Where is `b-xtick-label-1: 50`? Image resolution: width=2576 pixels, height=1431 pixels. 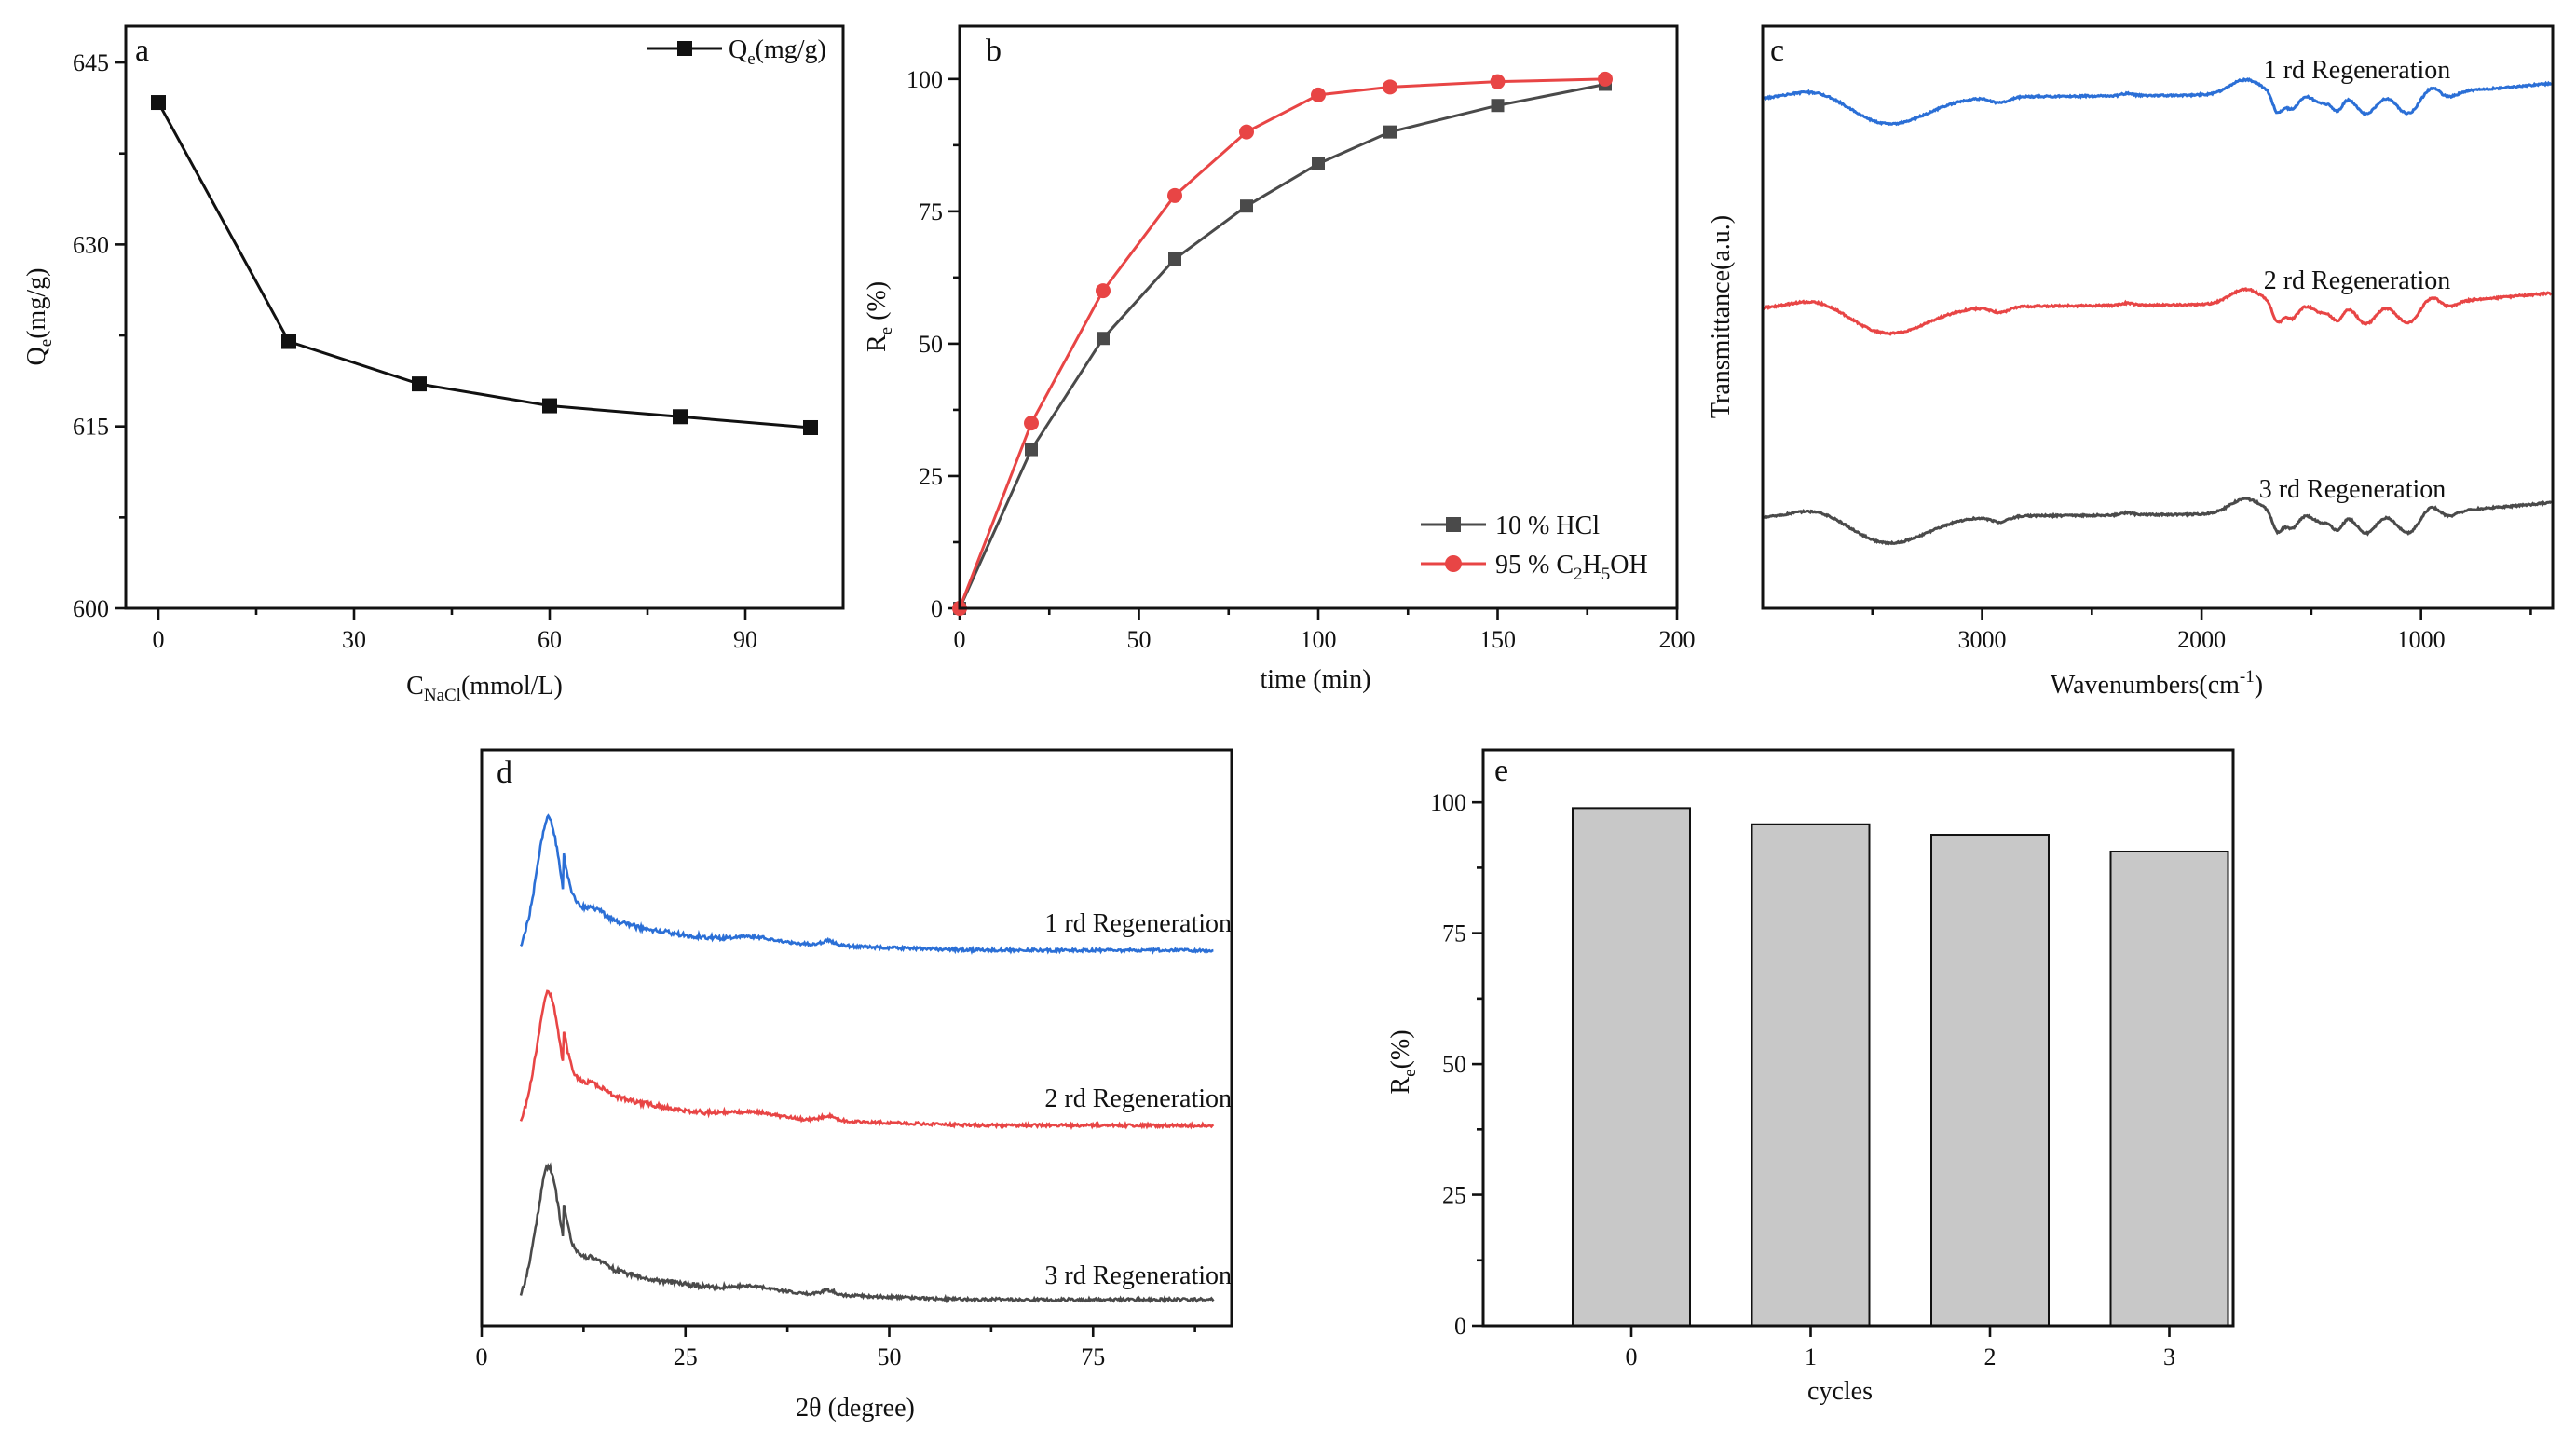 b-xtick-label-1: 50 is located at coordinates (1139, 639).